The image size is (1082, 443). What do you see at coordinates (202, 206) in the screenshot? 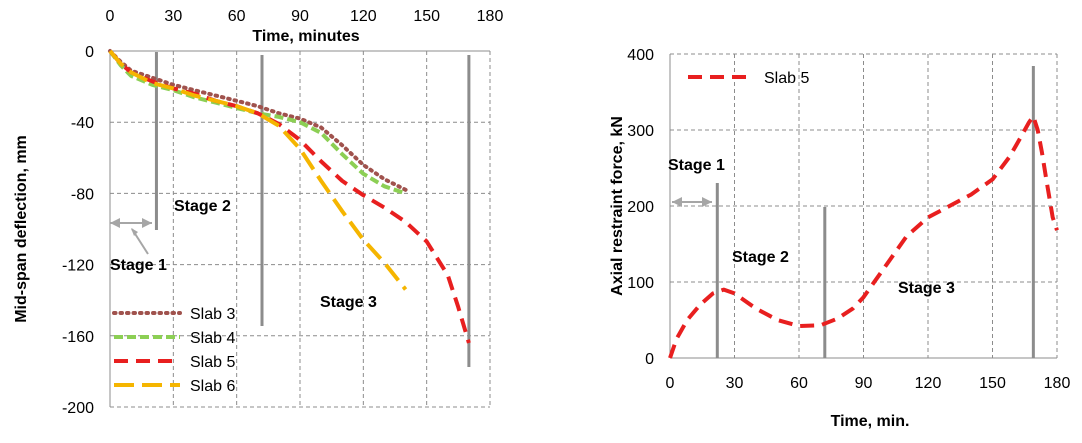
I see `left-stage2-label: Stage 2` at bounding box center [202, 206].